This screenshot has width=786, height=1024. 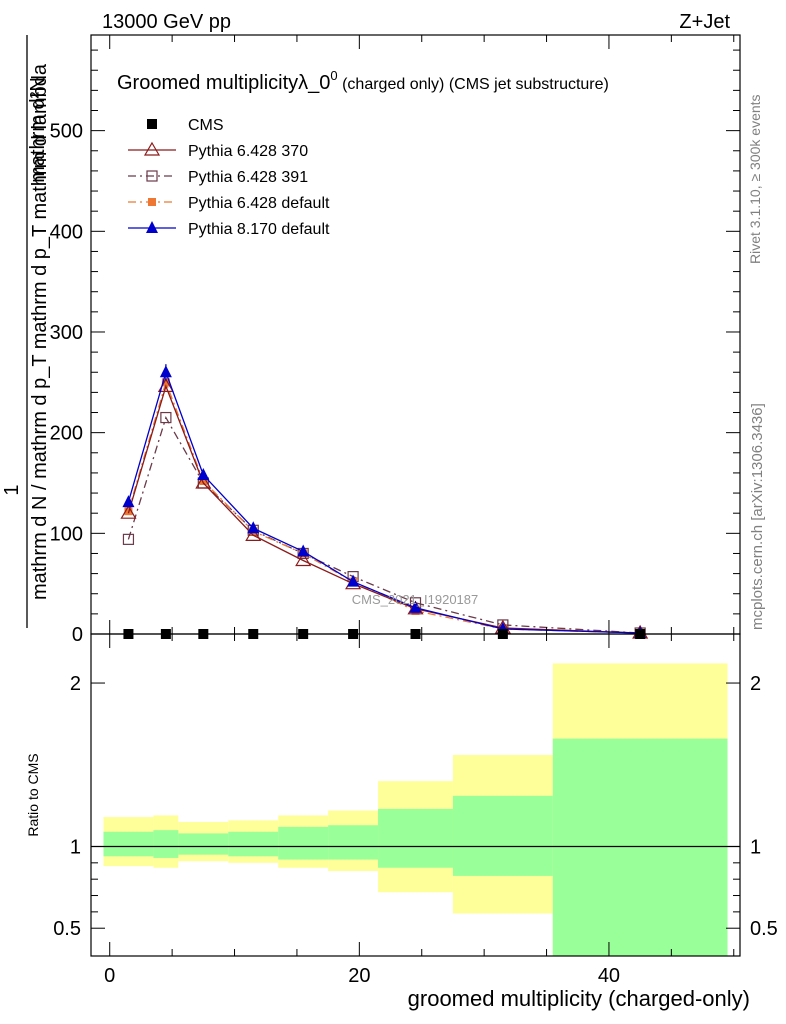 I want to click on y-tick-label: 0, so click(x=77, y=635).